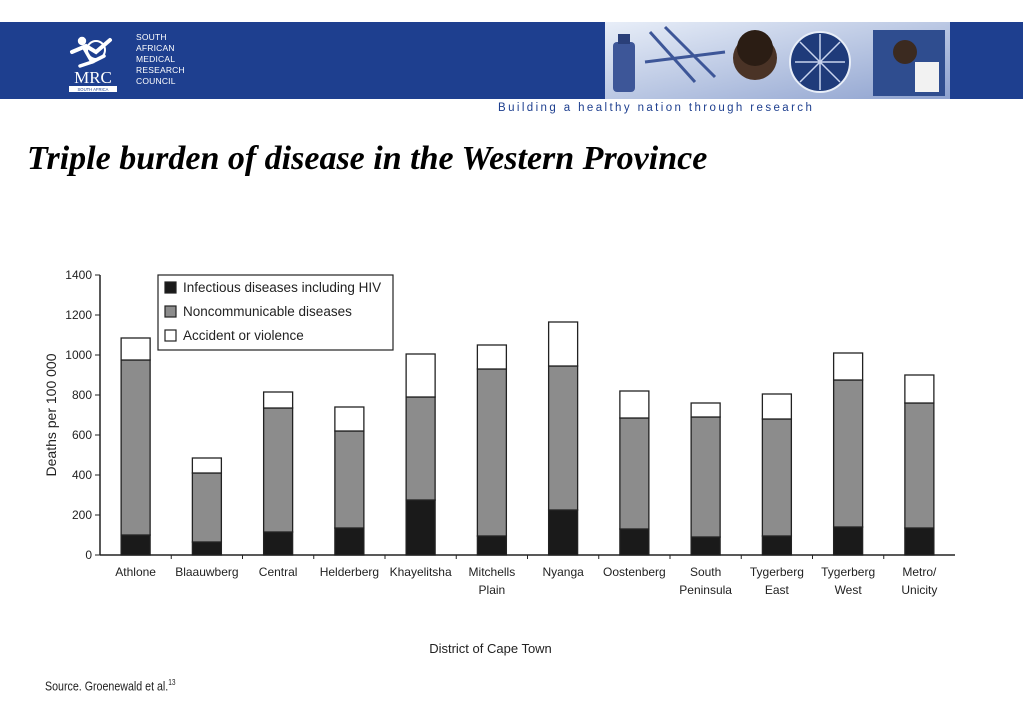 This screenshot has height=708, width=1023. Describe the element at coordinates (172, 682) in the screenshot. I see `source-ref: 13` at that location.